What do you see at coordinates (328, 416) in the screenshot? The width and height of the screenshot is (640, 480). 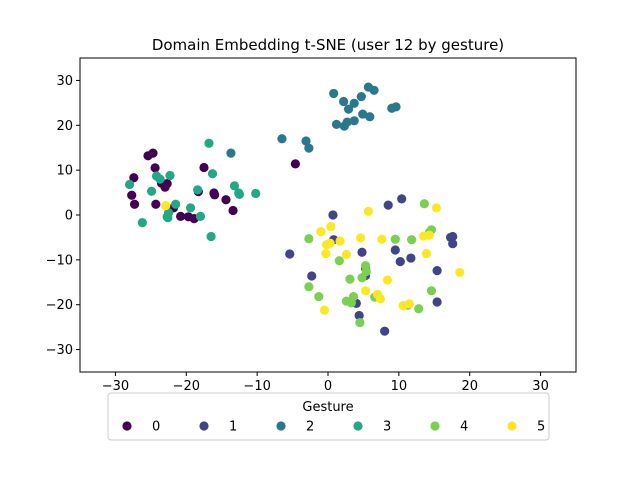 I see `legend: Gesture 0 1 2 3 4 5` at bounding box center [328, 416].